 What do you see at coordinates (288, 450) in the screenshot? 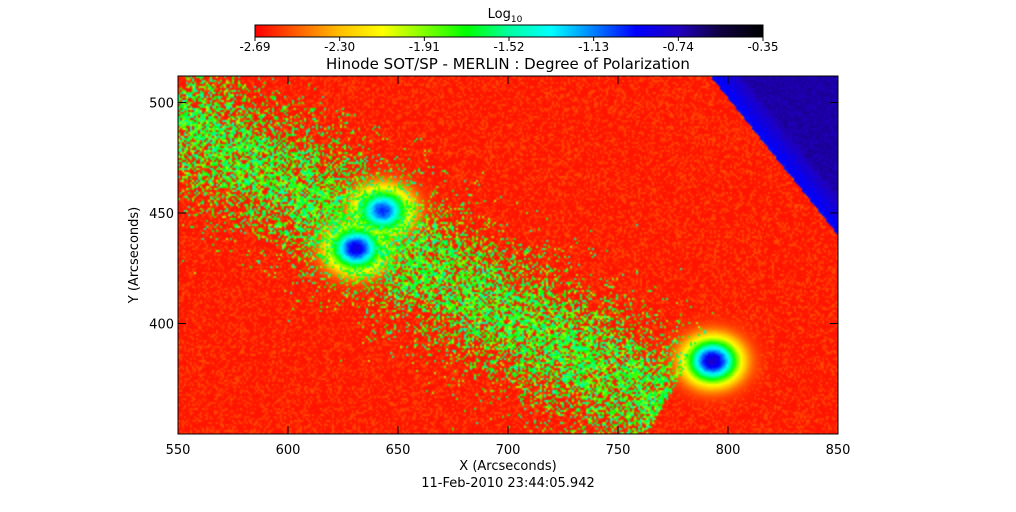
I see `x-tick-label: 600` at bounding box center [288, 450].